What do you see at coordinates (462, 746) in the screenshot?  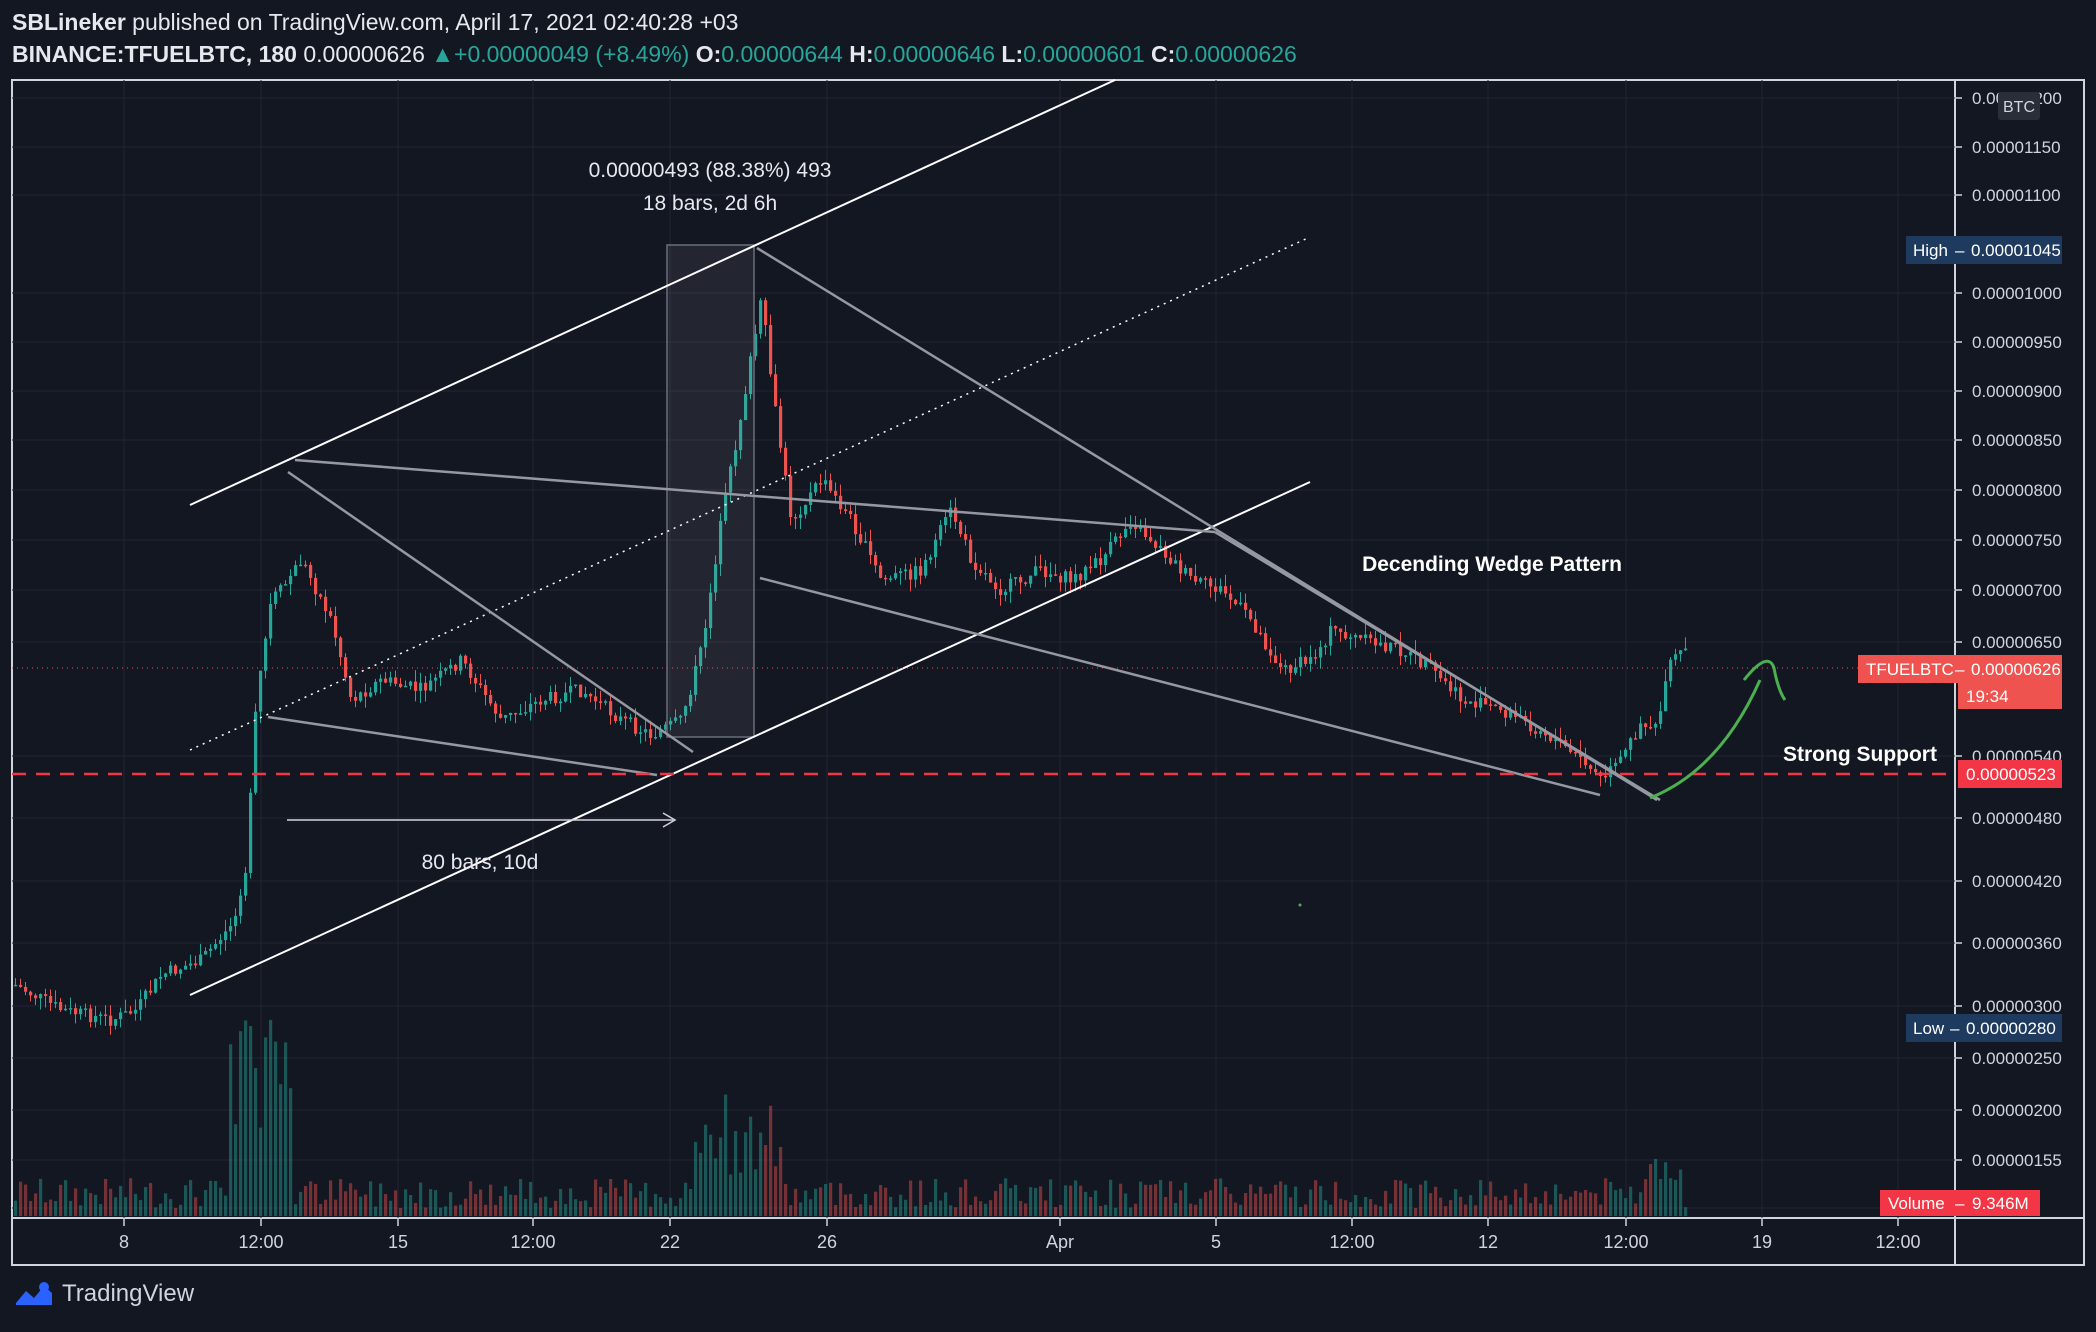 I see `wedge-small-lower-line` at bounding box center [462, 746].